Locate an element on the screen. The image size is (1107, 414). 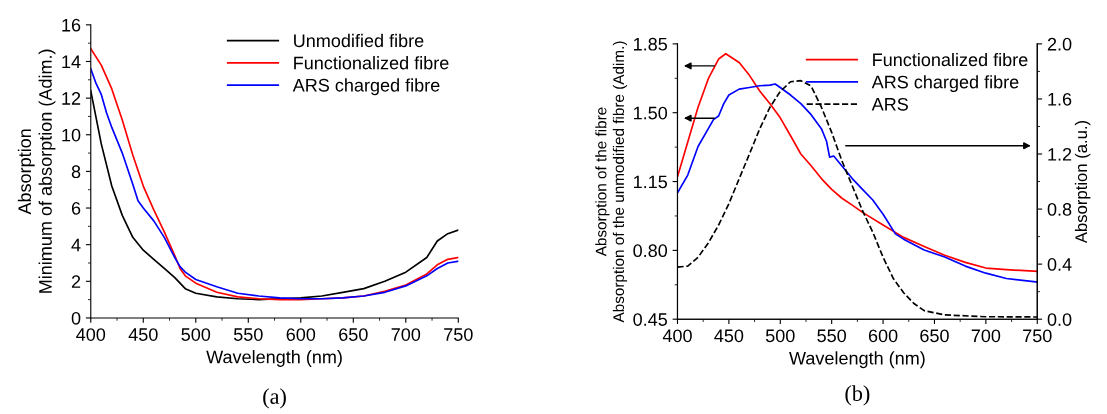
legend-label: Unmodified fibre is located at coordinates (359, 40).